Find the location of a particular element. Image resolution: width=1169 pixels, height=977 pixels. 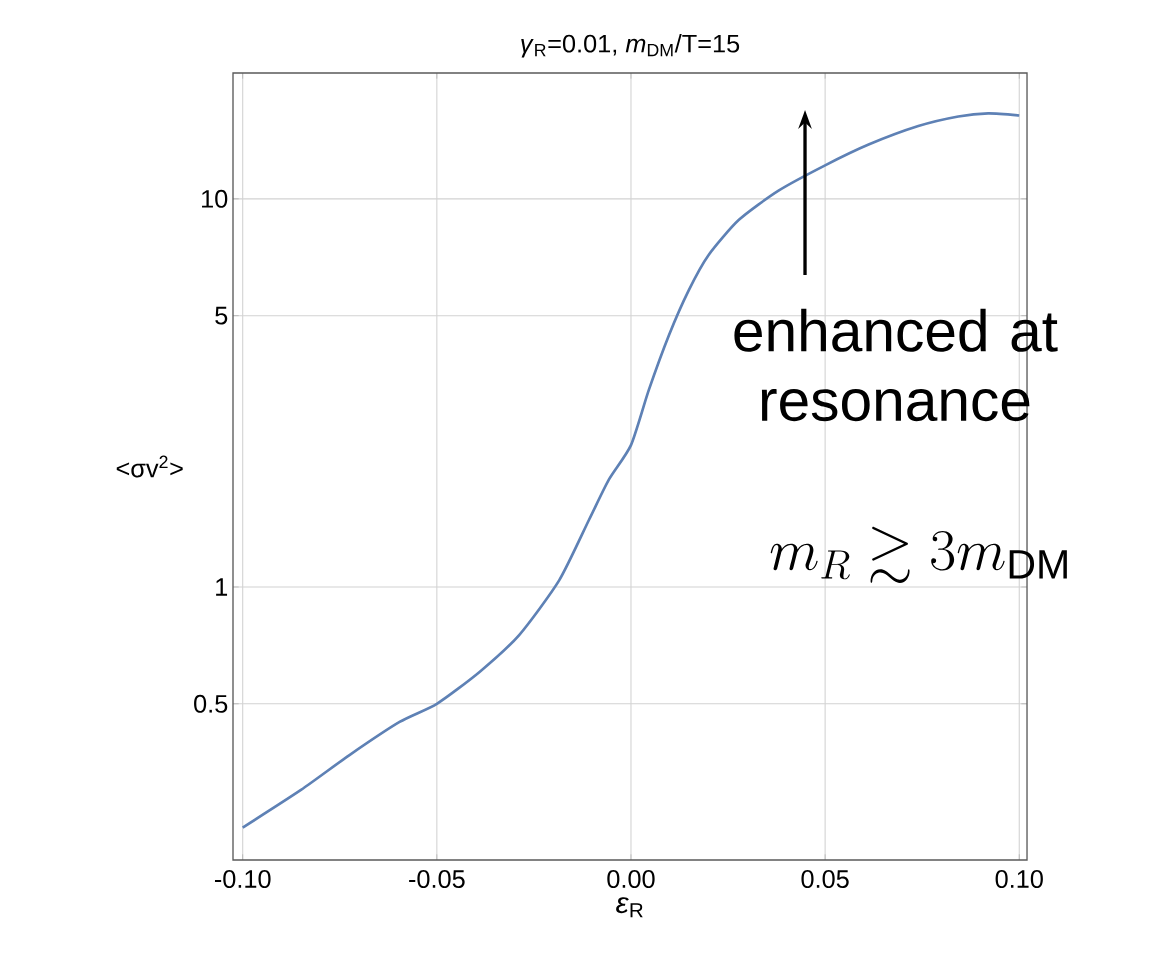

x-tick-label: 0.05 is located at coordinates (825, 879).